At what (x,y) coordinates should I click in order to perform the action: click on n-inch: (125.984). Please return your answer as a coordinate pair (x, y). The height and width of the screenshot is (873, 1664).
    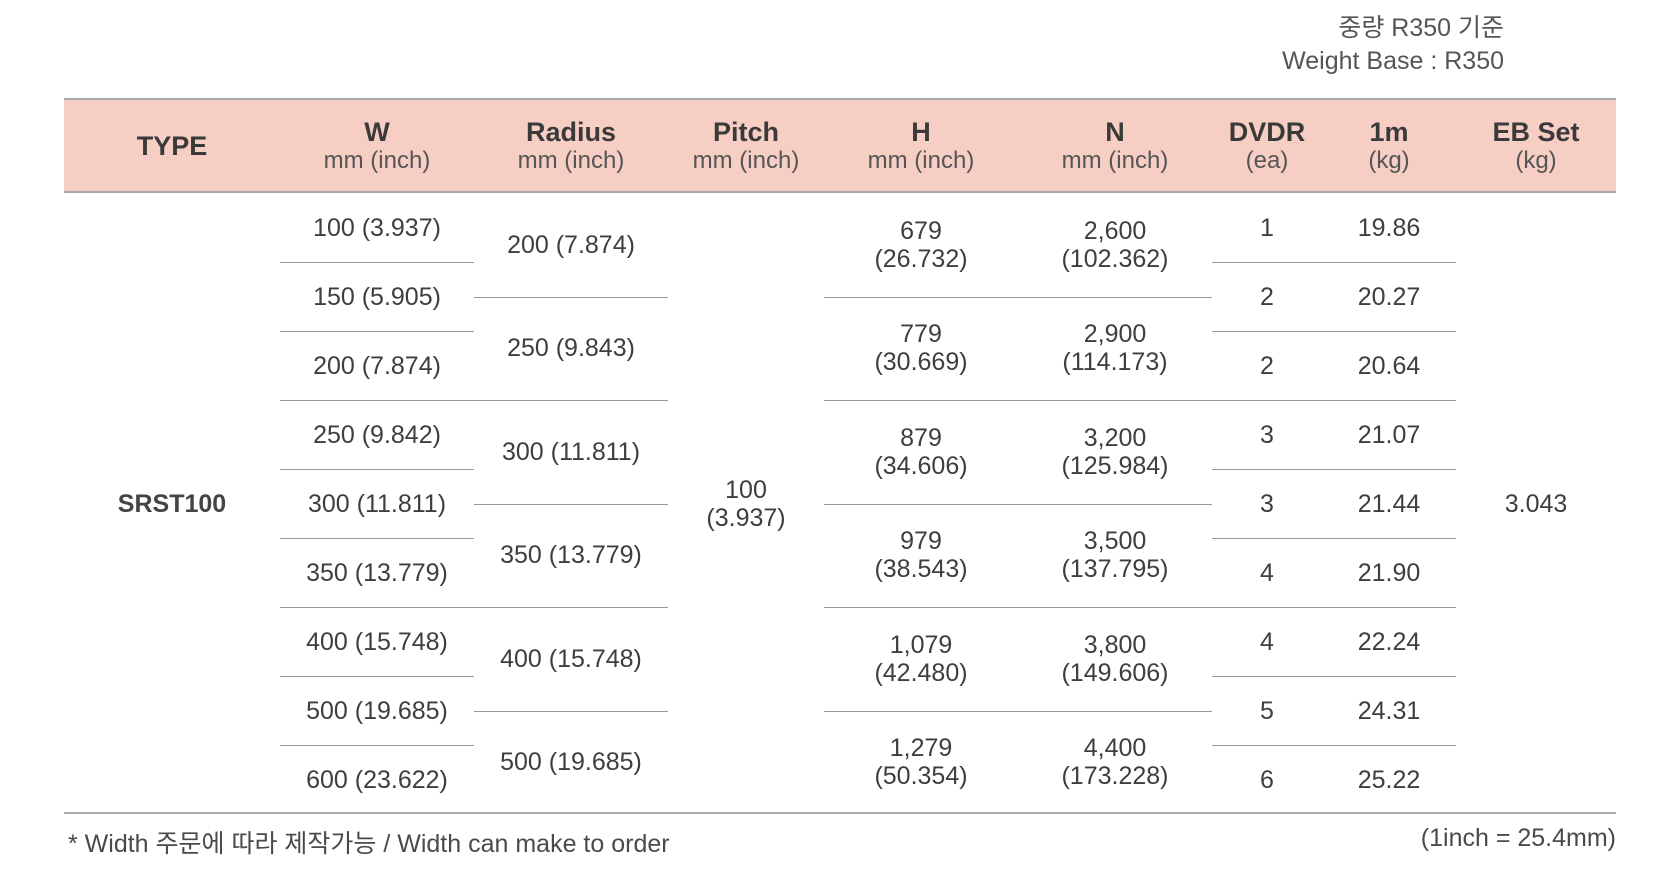
    Looking at the image, I should click on (1115, 465).